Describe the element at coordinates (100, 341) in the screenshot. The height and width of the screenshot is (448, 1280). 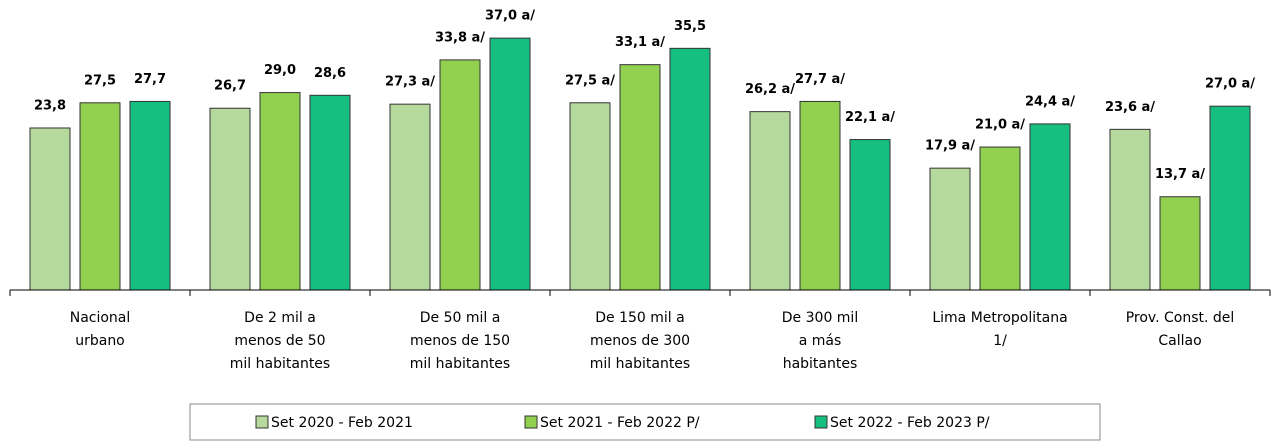
I see `x-tick-label: urbano` at that location.